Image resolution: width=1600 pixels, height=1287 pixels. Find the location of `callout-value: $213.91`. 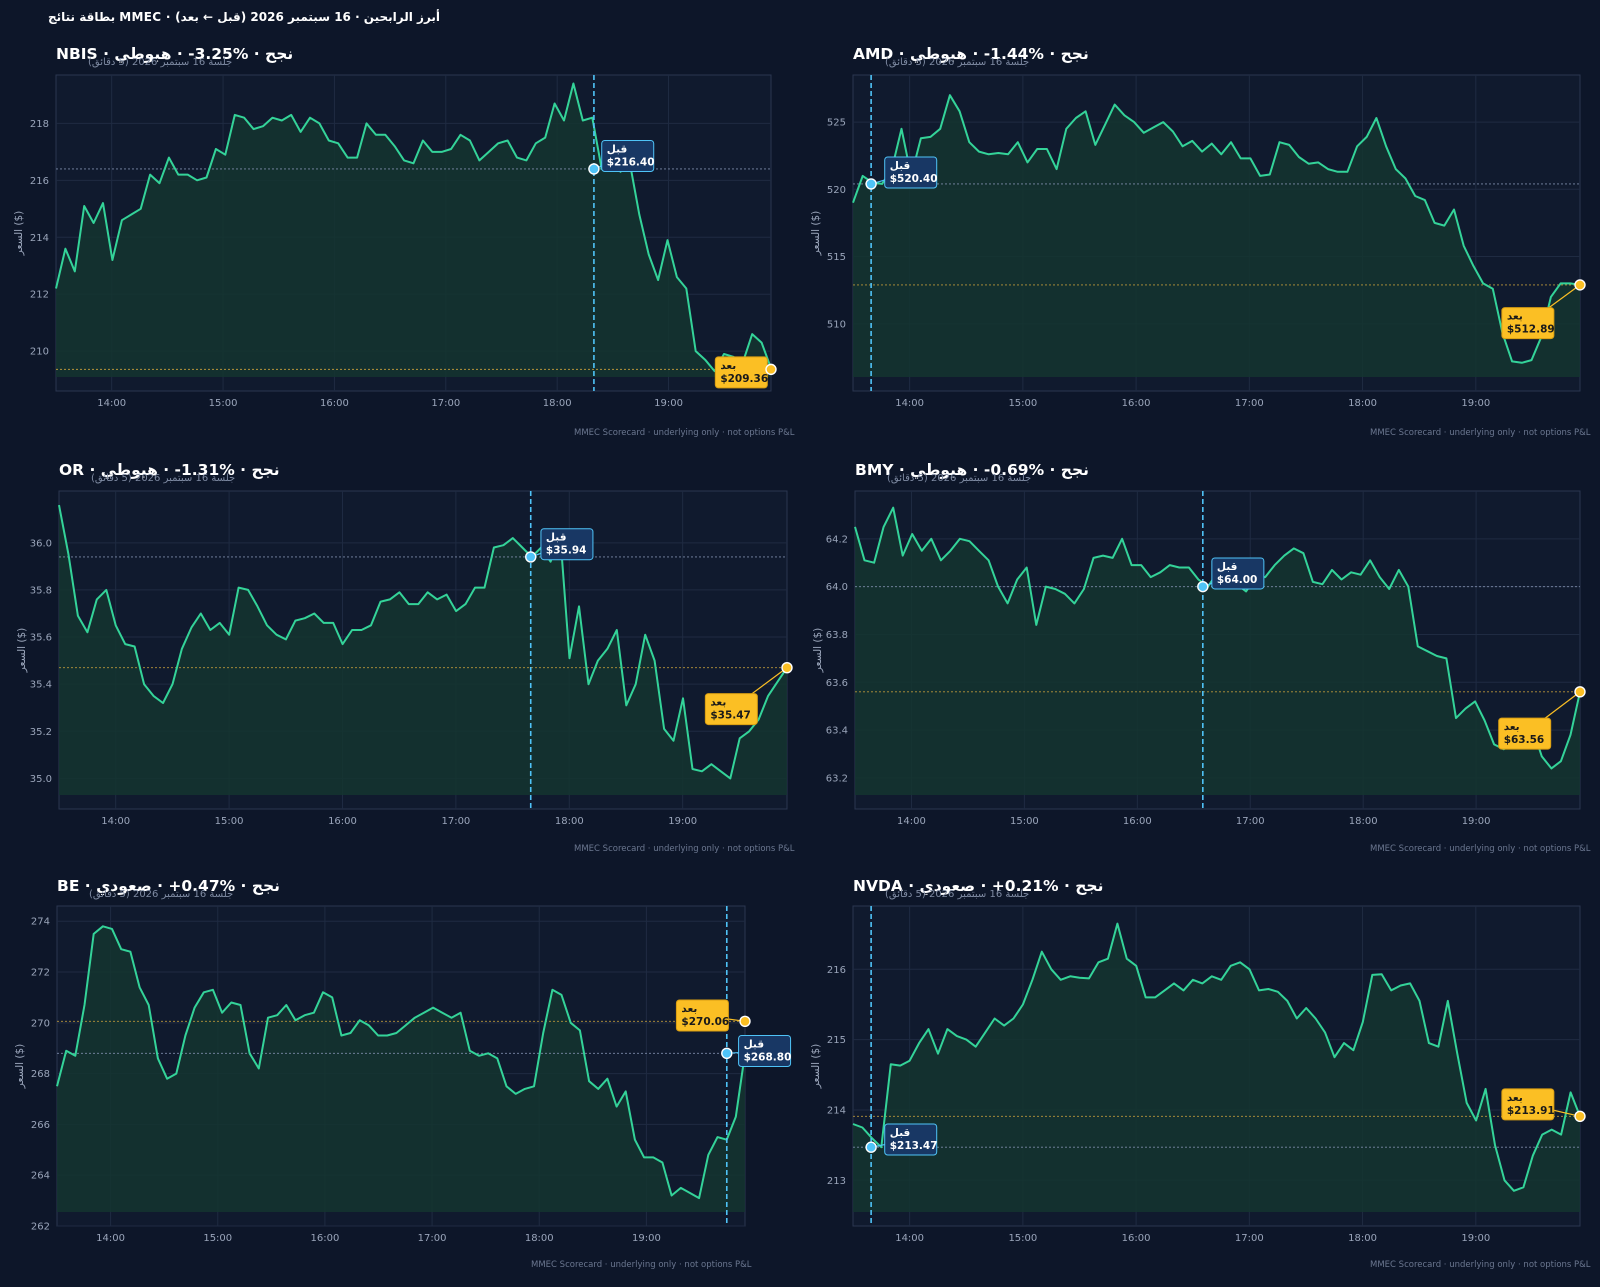

callout-value: $213.91 is located at coordinates (1531, 1111).